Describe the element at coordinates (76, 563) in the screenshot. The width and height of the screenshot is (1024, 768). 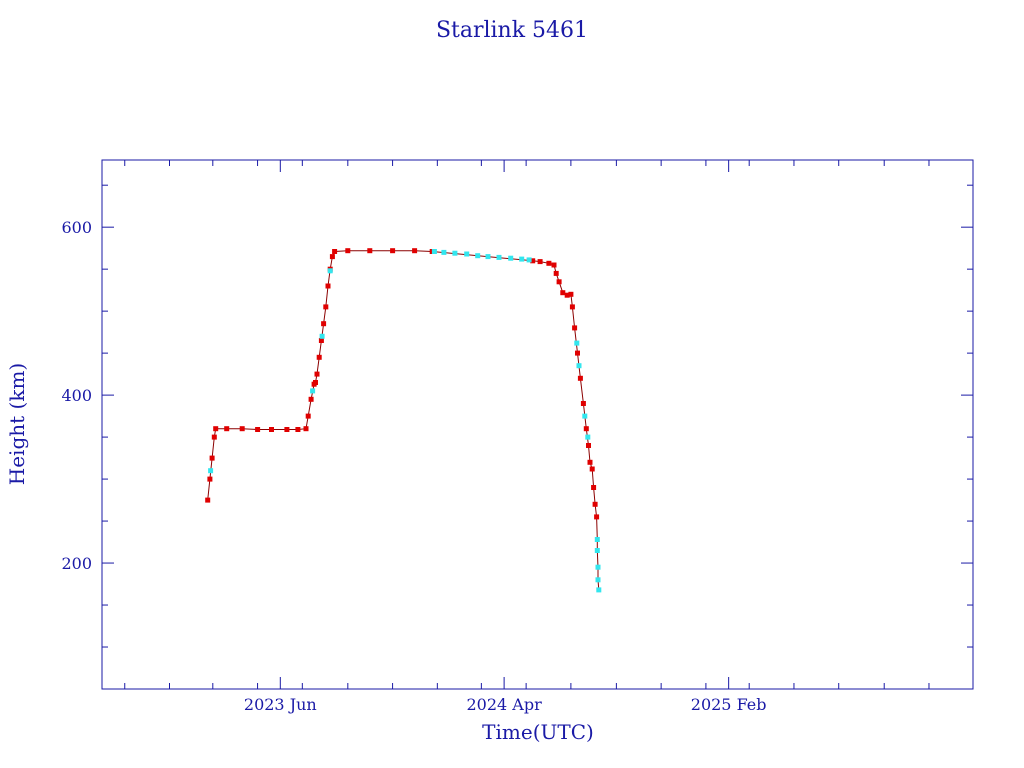
I see `y-tick-label-0: 200` at that location.